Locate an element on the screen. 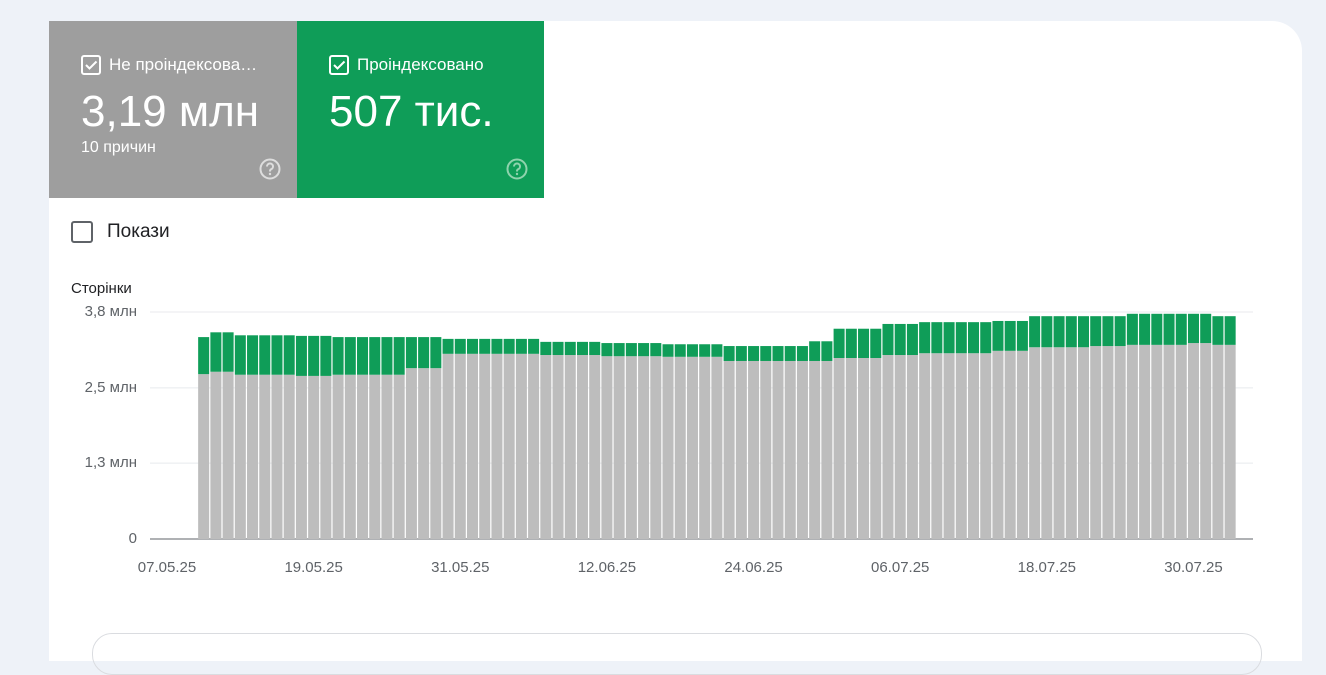 This screenshot has height=675, width=1326. card-value: 3,19 млн is located at coordinates (170, 111).